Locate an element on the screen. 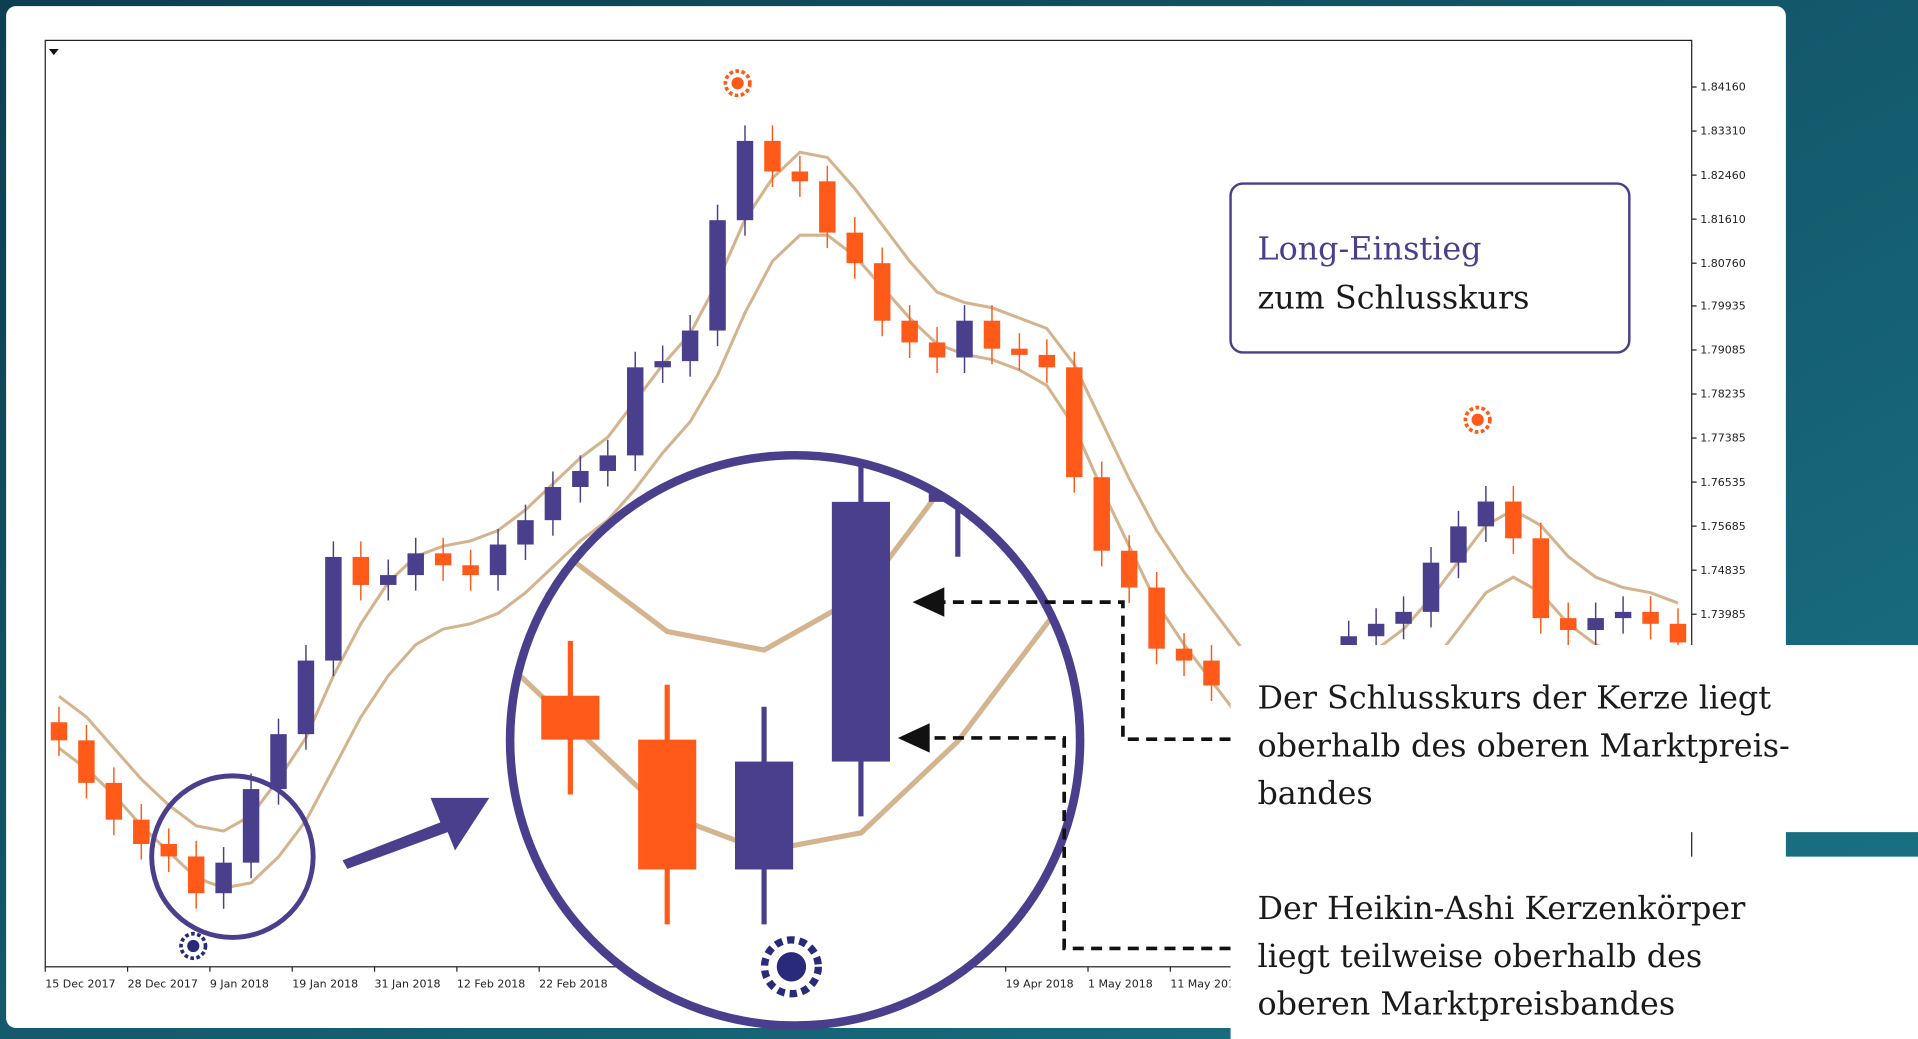 The width and height of the screenshot is (1918, 1039). callout-text: oberhalb des oberen Marktpreis- is located at coordinates (1523, 745).